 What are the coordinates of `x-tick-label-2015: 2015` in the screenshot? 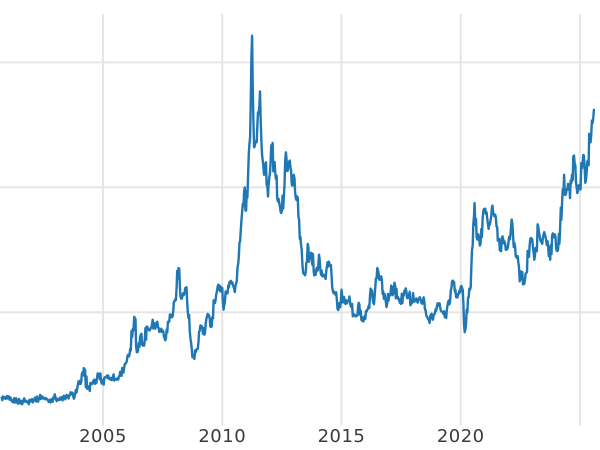 It's located at (341, 436).